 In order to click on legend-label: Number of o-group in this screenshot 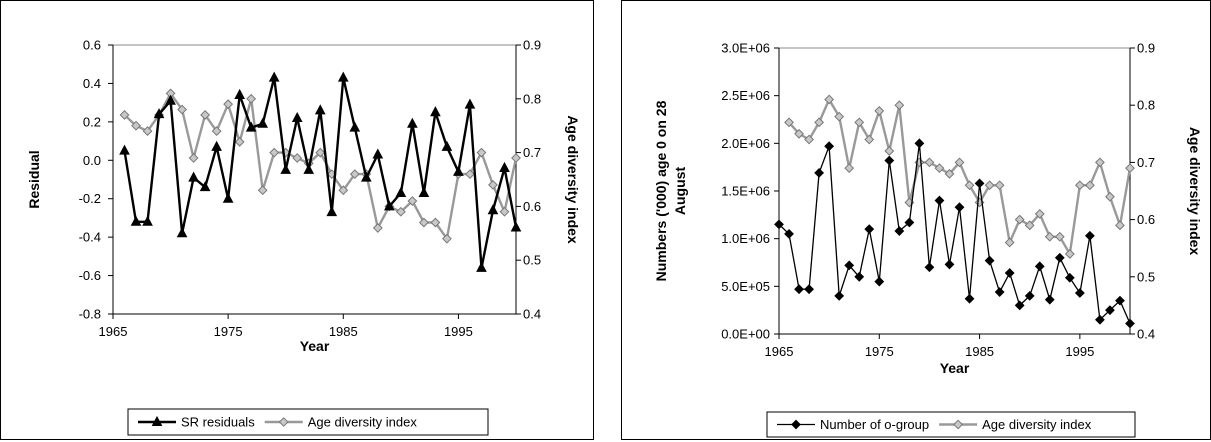, I will do `click(874, 424)`.